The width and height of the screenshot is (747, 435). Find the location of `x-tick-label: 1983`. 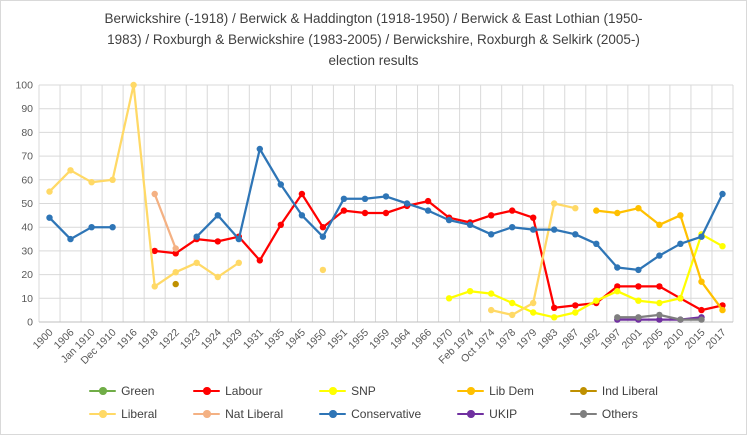

x-tick-label: 1983 is located at coordinates (547, 339).